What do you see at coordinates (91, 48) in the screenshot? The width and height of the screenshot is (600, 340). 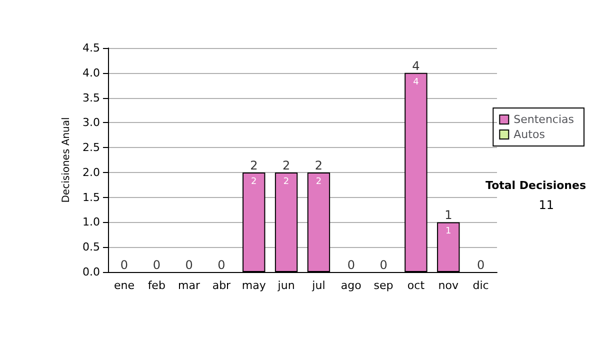 I see `y-tick-label: 4.5` at bounding box center [91, 48].